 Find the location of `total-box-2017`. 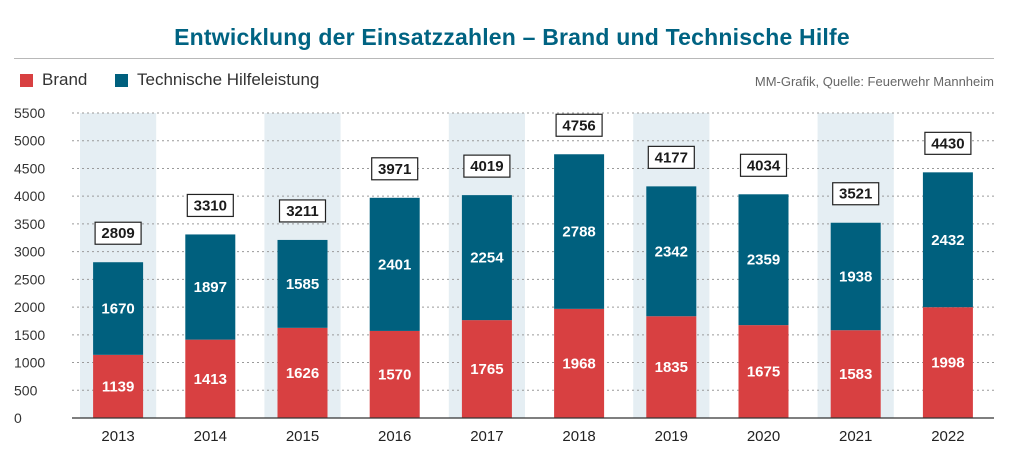

total-box-2017 is located at coordinates (487, 166).